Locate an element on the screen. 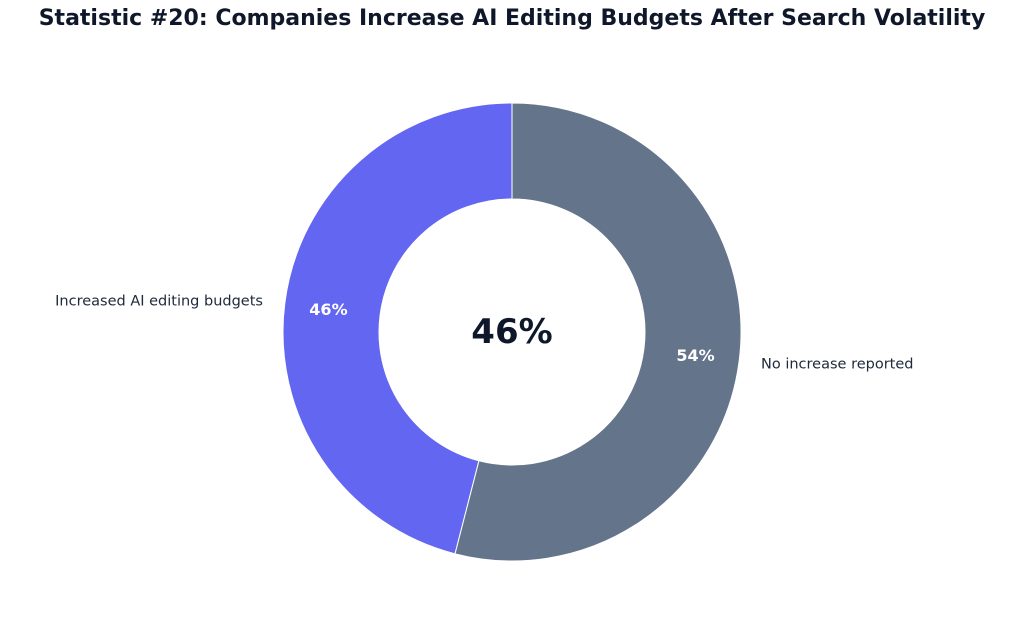 The width and height of the screenshot is (1024, 626). donut-center-label: 46% is located at coordinates (511, 332).